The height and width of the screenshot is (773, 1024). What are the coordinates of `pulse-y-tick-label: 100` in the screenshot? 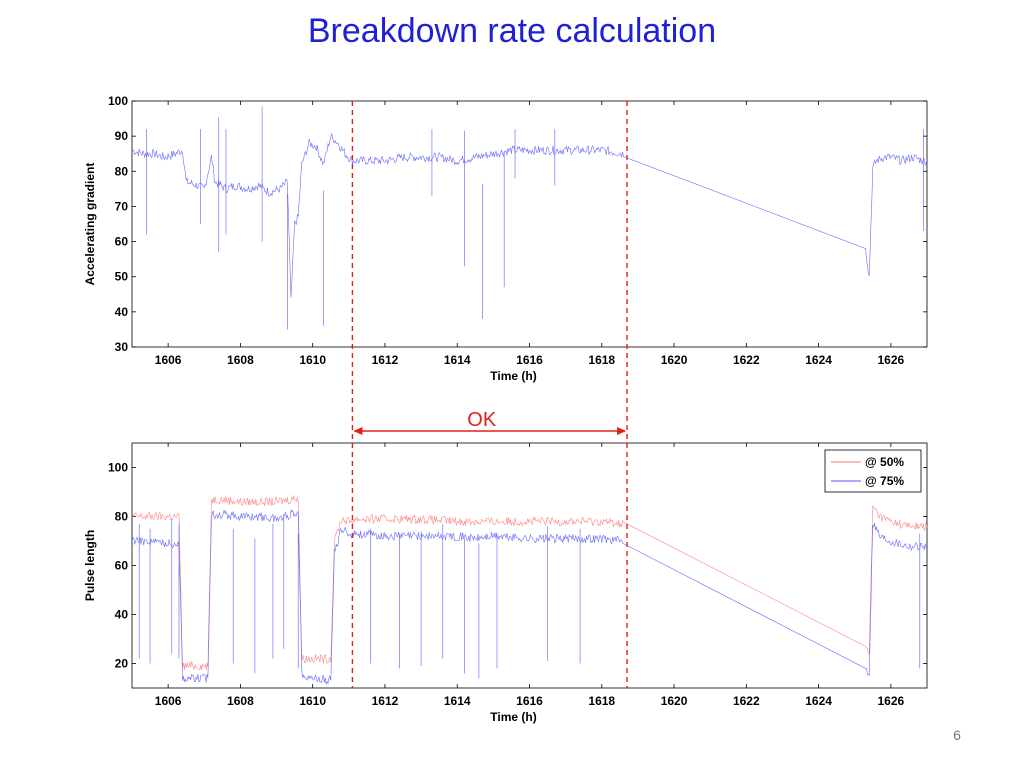 It's located at (118, 468).